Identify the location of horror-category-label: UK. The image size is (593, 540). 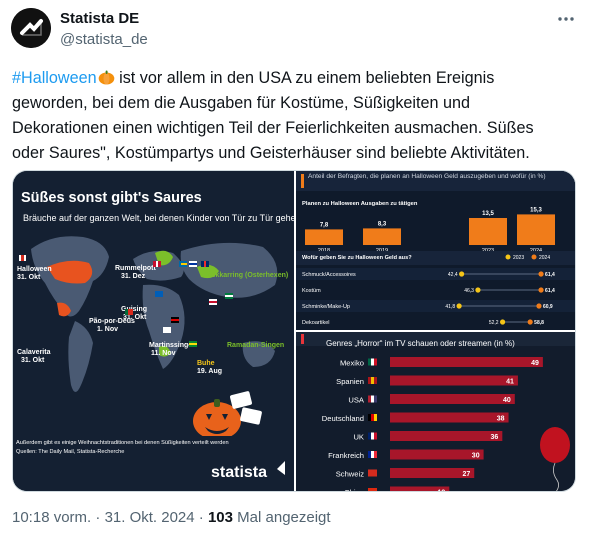
(358, 437).